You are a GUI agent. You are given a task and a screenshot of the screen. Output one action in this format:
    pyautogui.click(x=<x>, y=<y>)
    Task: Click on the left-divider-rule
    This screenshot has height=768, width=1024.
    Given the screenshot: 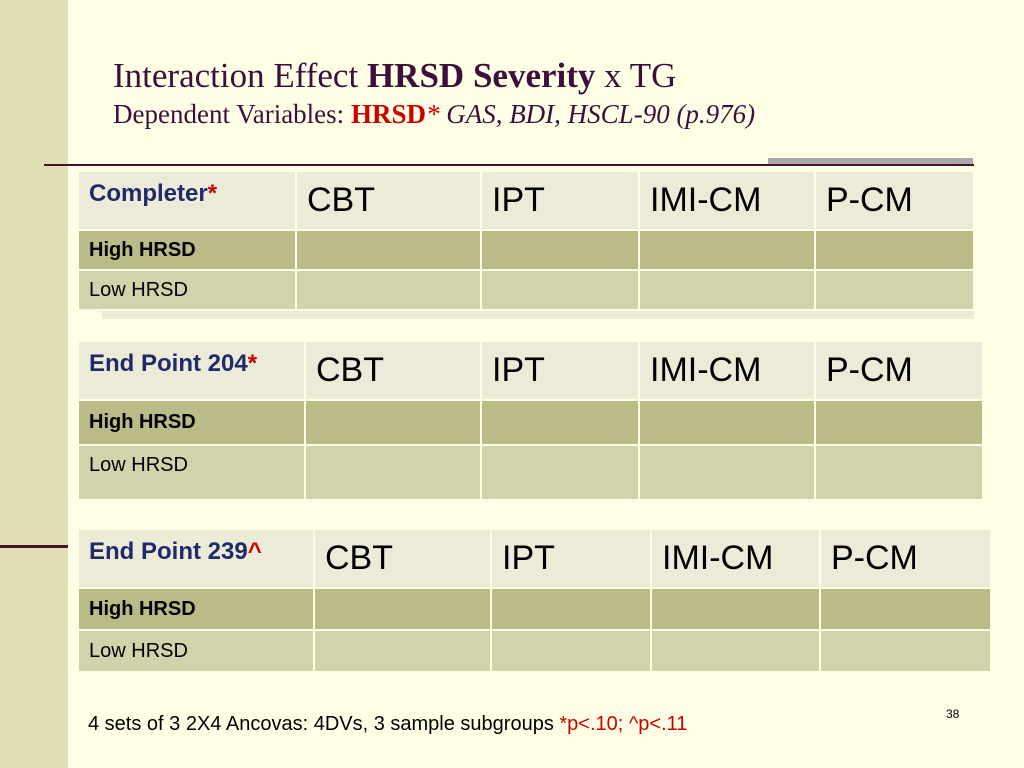 What is the action you would take?
    pyautogui.click(x=34, y=546)
    